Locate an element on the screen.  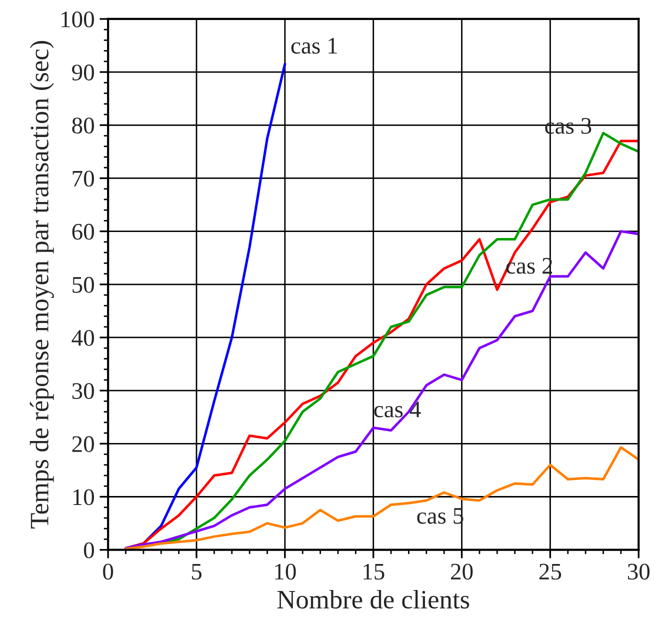
x-tick-label: 5 is located at coordinates (197, 572).